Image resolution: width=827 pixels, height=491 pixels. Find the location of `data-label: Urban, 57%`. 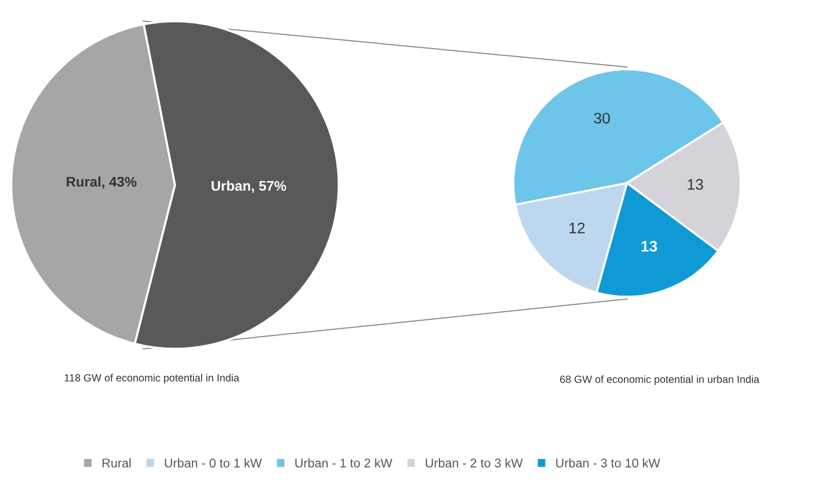

data-label: Urban, 57% is located at coordinates (249, 186).